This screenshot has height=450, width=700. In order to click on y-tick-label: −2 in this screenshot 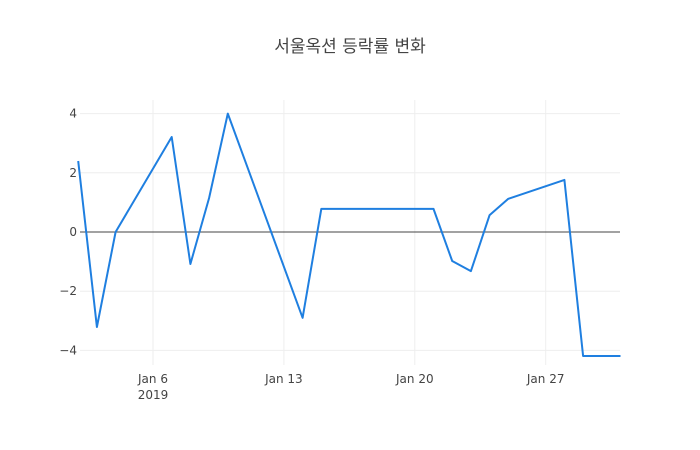, I will do `click(68, 291)`.